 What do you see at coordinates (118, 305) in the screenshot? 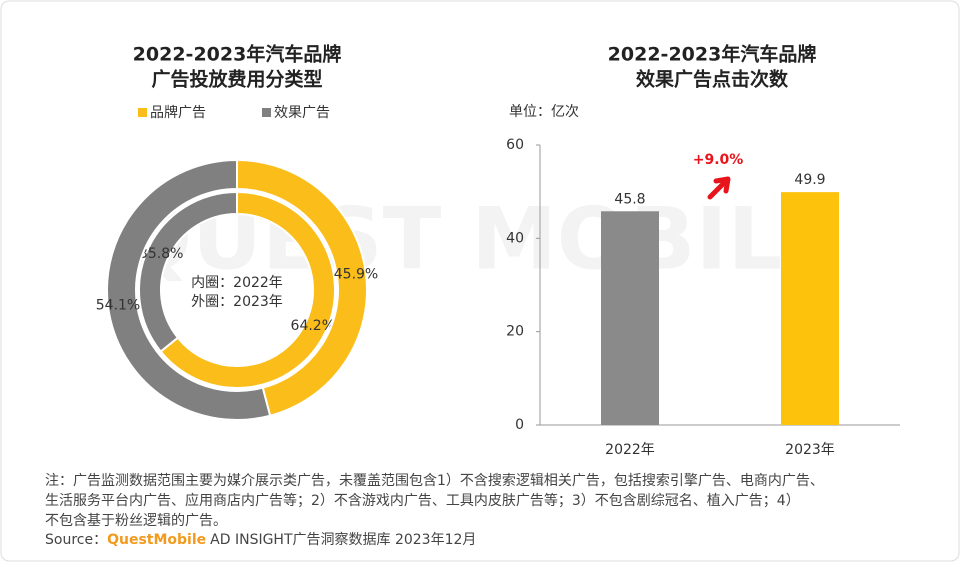
I see `data-label: 54.1%` at bounding box center [118, 305].